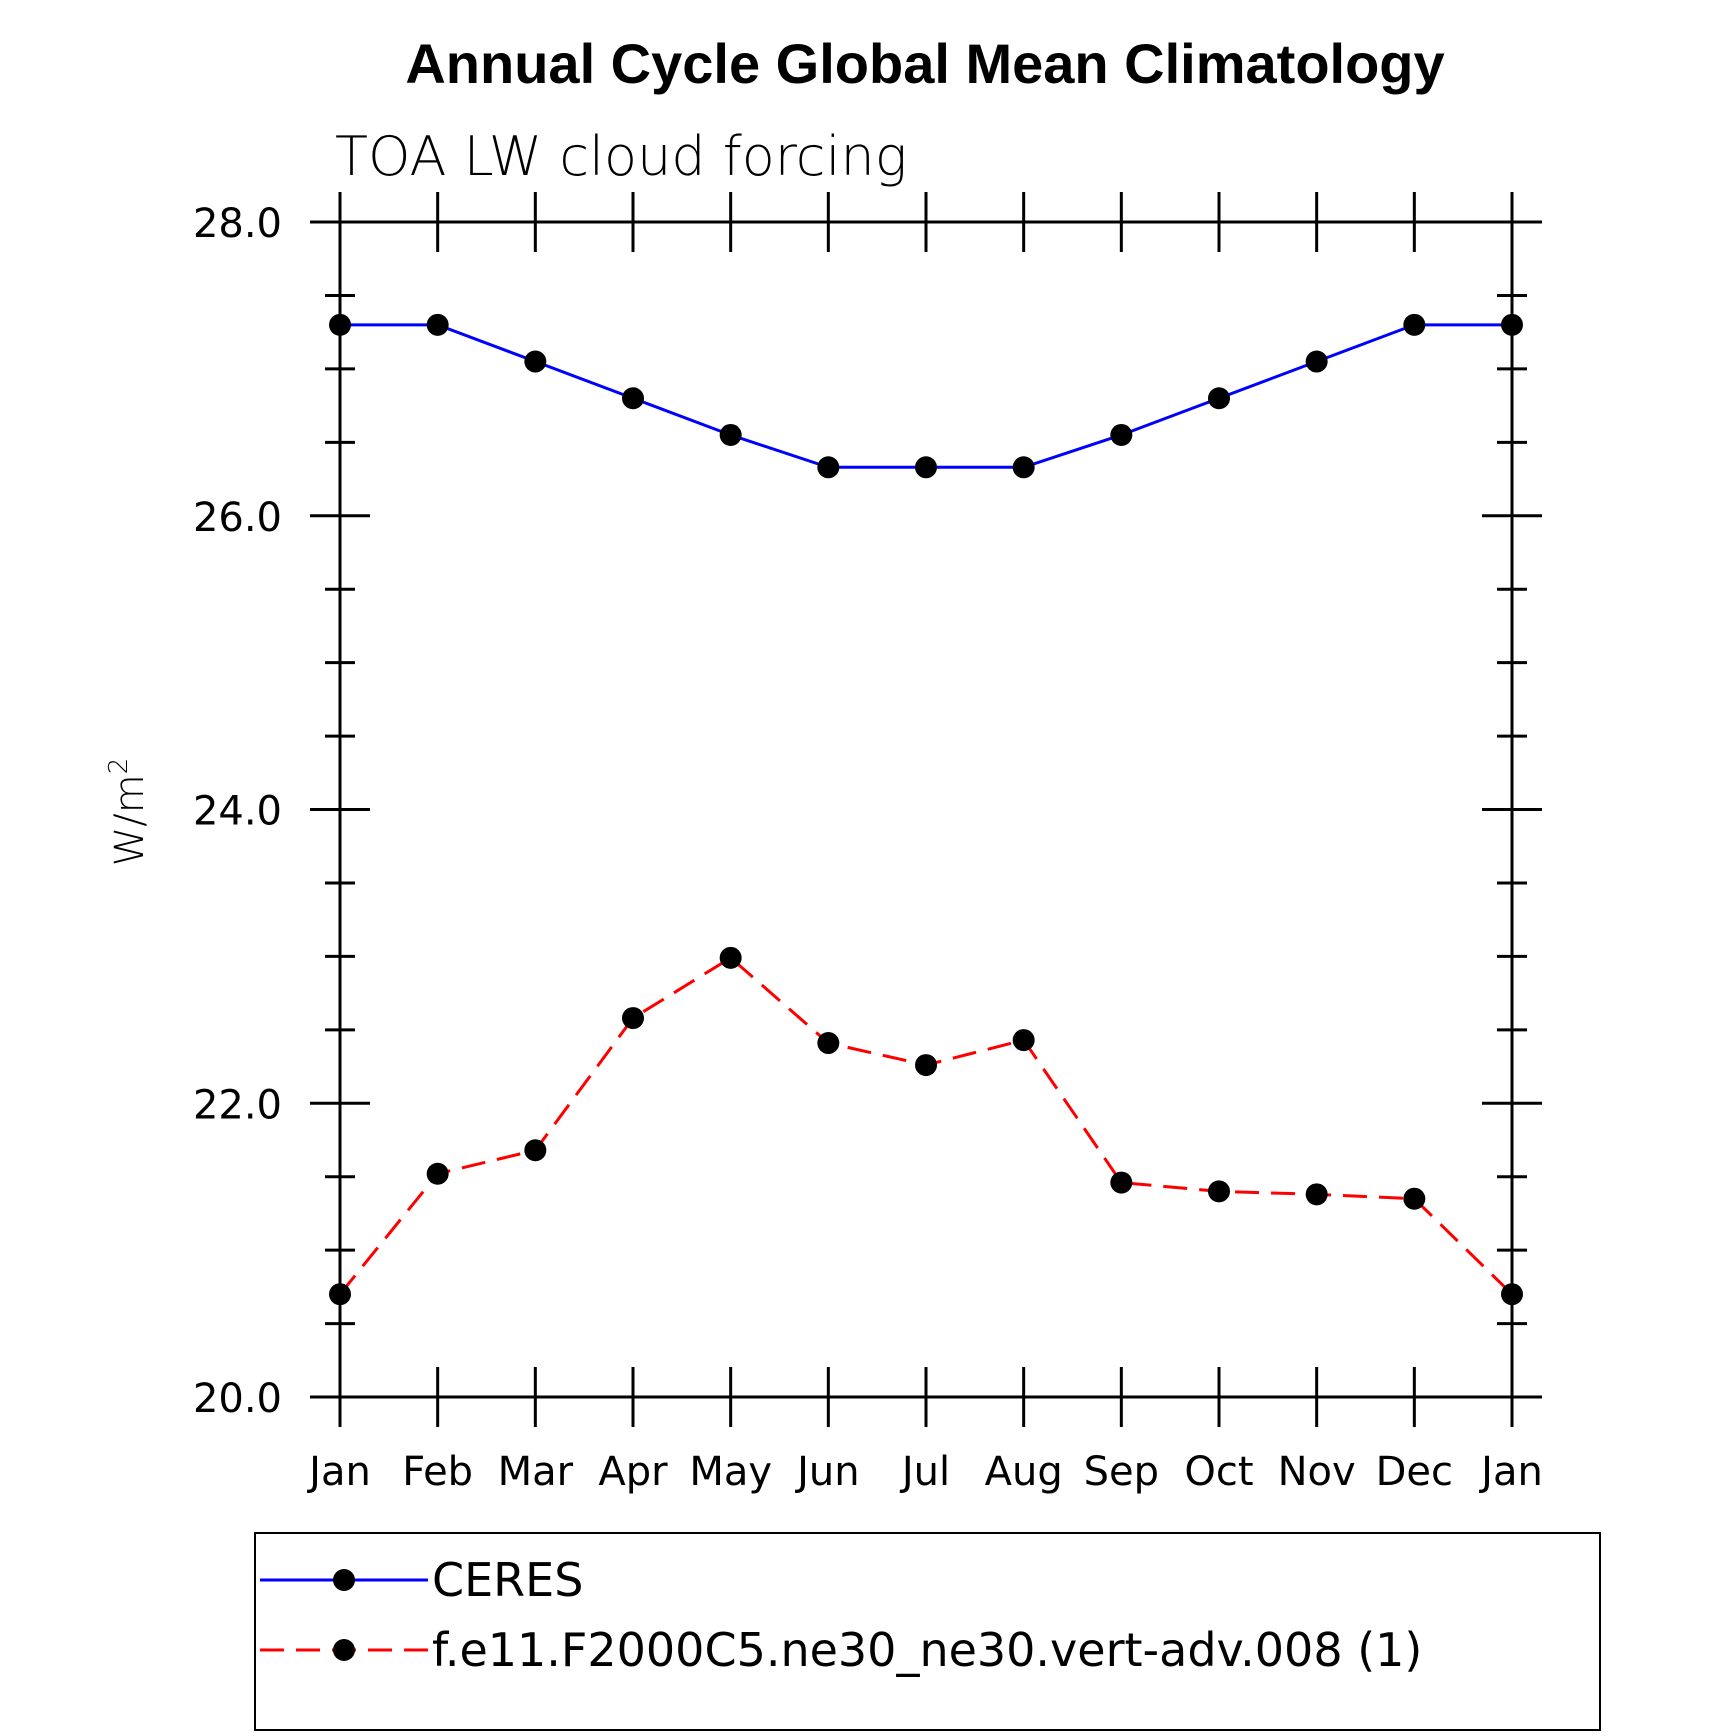 The width and height of the screenshot is (1710, 1736). What do you see at coordinates (1317, 1472) in the screenshot?
I see `x-tick-label: Nov` at bounding box center [1317, 1472].